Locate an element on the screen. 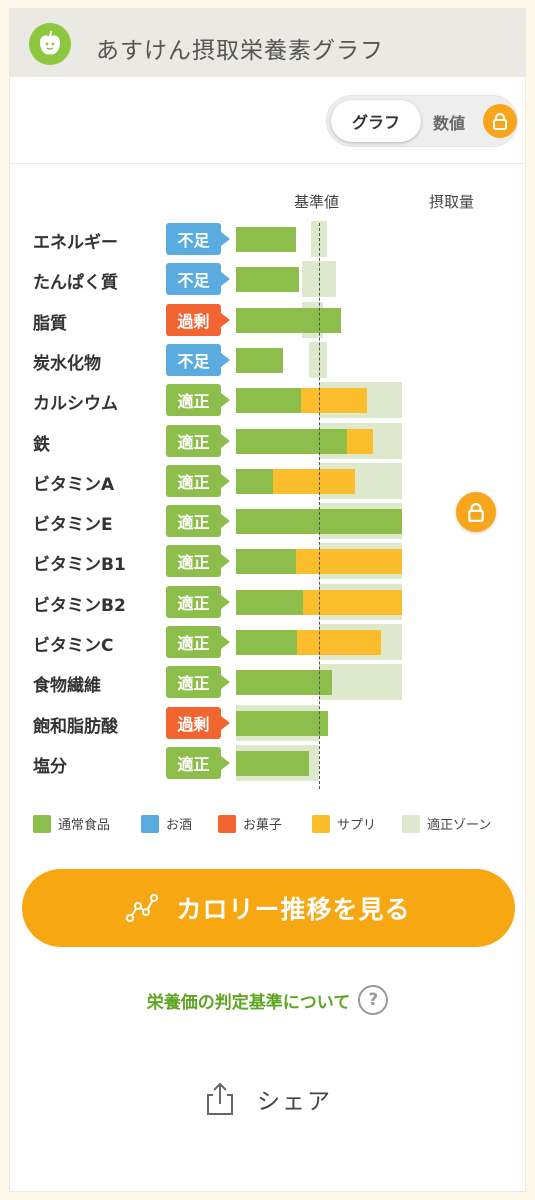 The height and width of the screenshot is (1200, 535). nutrient-label: 塩分 is located at coordinates (50, 766).